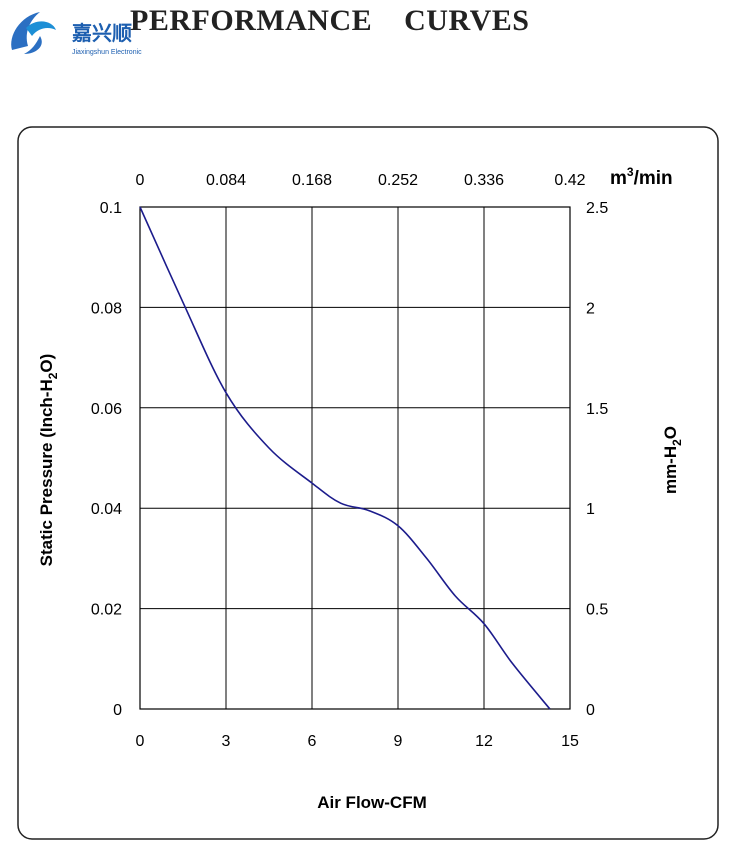  Describe the element at coordinates (398, 741) in the screenshot. I see `x-tick-label: 9` at that location.